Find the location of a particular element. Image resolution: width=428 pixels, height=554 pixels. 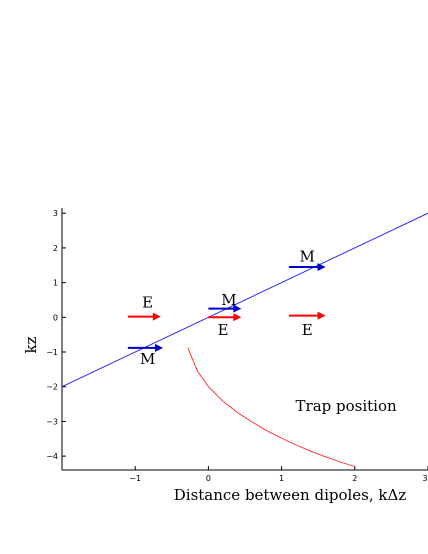

y-tick-label: 2 is located at coordinates (55, 248).